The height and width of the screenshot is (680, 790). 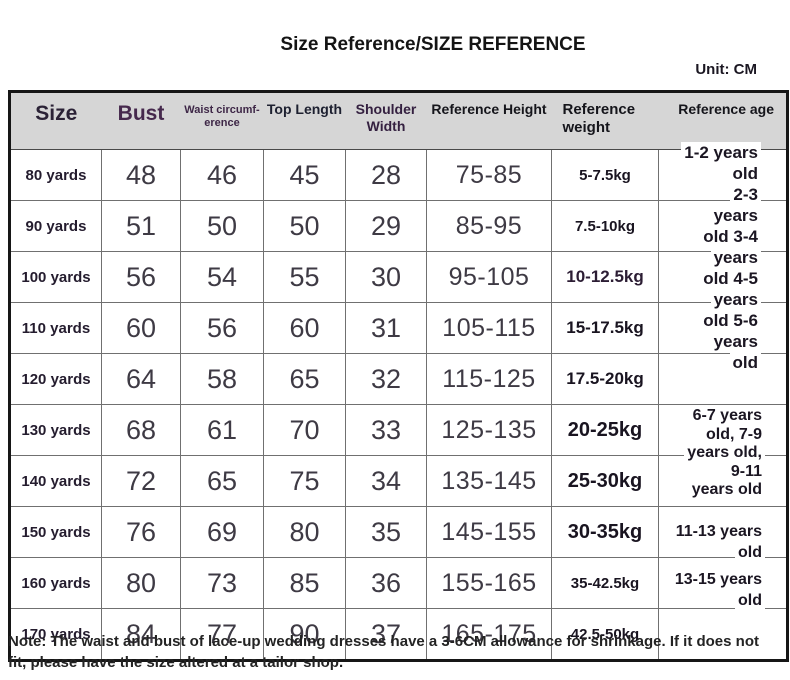 I want to click on page-title: Size Reference/SIZE REFERENCE, so click(x=433, y=44).